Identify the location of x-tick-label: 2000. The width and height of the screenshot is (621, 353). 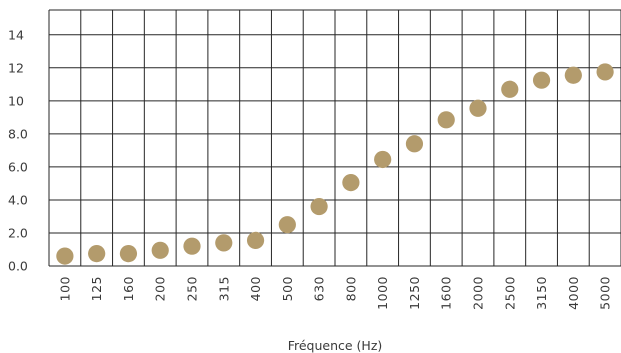
(478, 293).